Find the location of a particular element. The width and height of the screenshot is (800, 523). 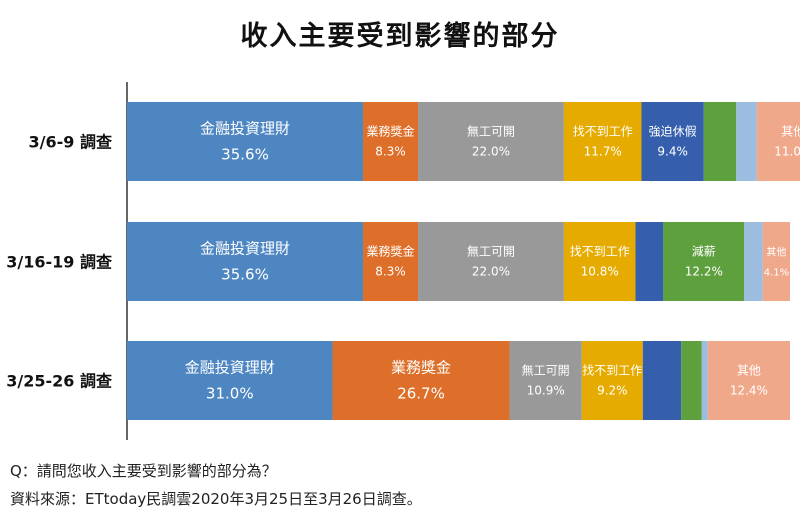

segment-value: 26.7% is located at coordinates (421, 394).